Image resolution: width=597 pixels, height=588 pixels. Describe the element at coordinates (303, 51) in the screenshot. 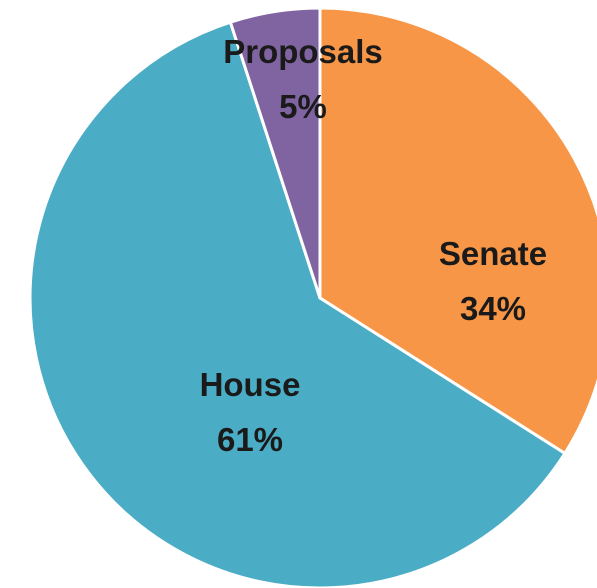

I see `slice-label-proposals: Proposals` at that location.